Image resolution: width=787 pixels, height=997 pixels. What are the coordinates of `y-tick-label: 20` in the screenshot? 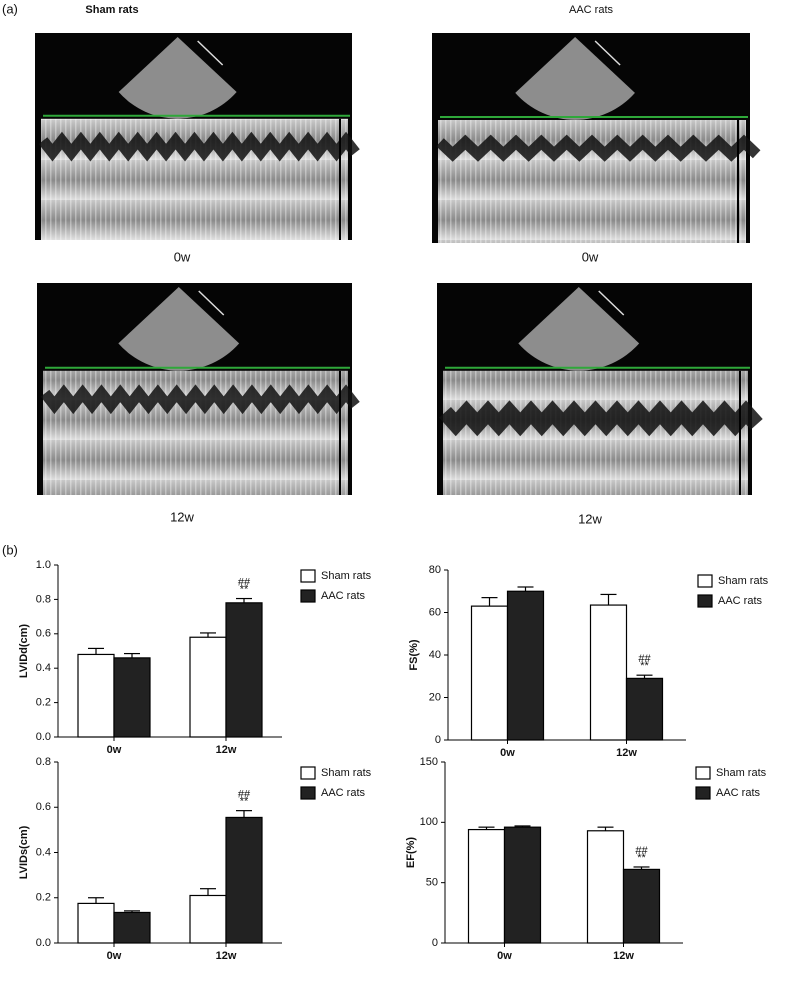 It's located at (435, 697).